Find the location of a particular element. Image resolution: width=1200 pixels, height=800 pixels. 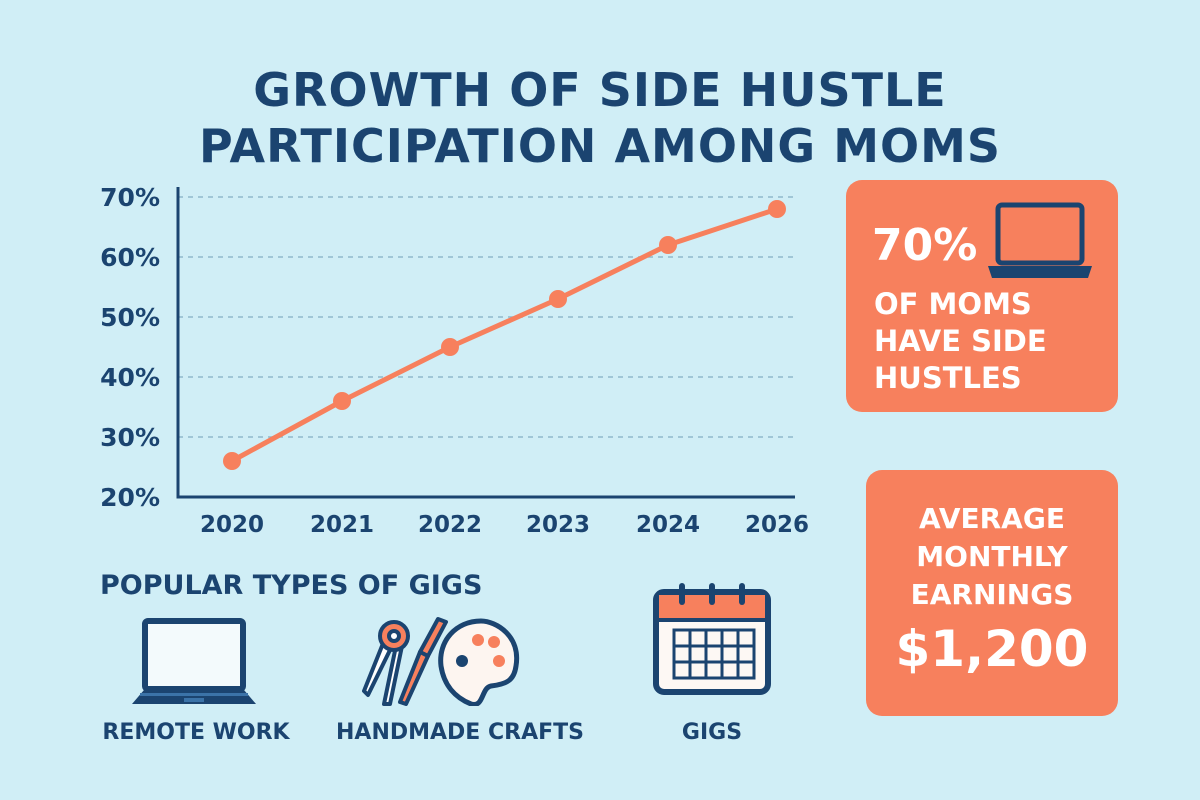

x-tick-label: 2026 is located at coordinates (777, 525).